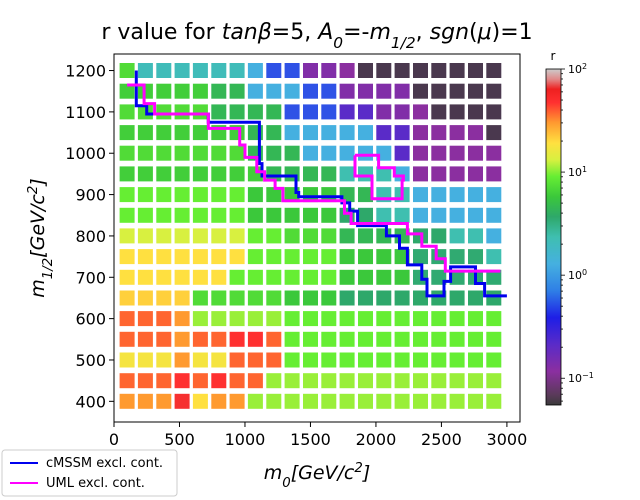  Describe the element at coordinates (507, 439) in the screenshot. I see `x-tick-label: 3000` at that location.